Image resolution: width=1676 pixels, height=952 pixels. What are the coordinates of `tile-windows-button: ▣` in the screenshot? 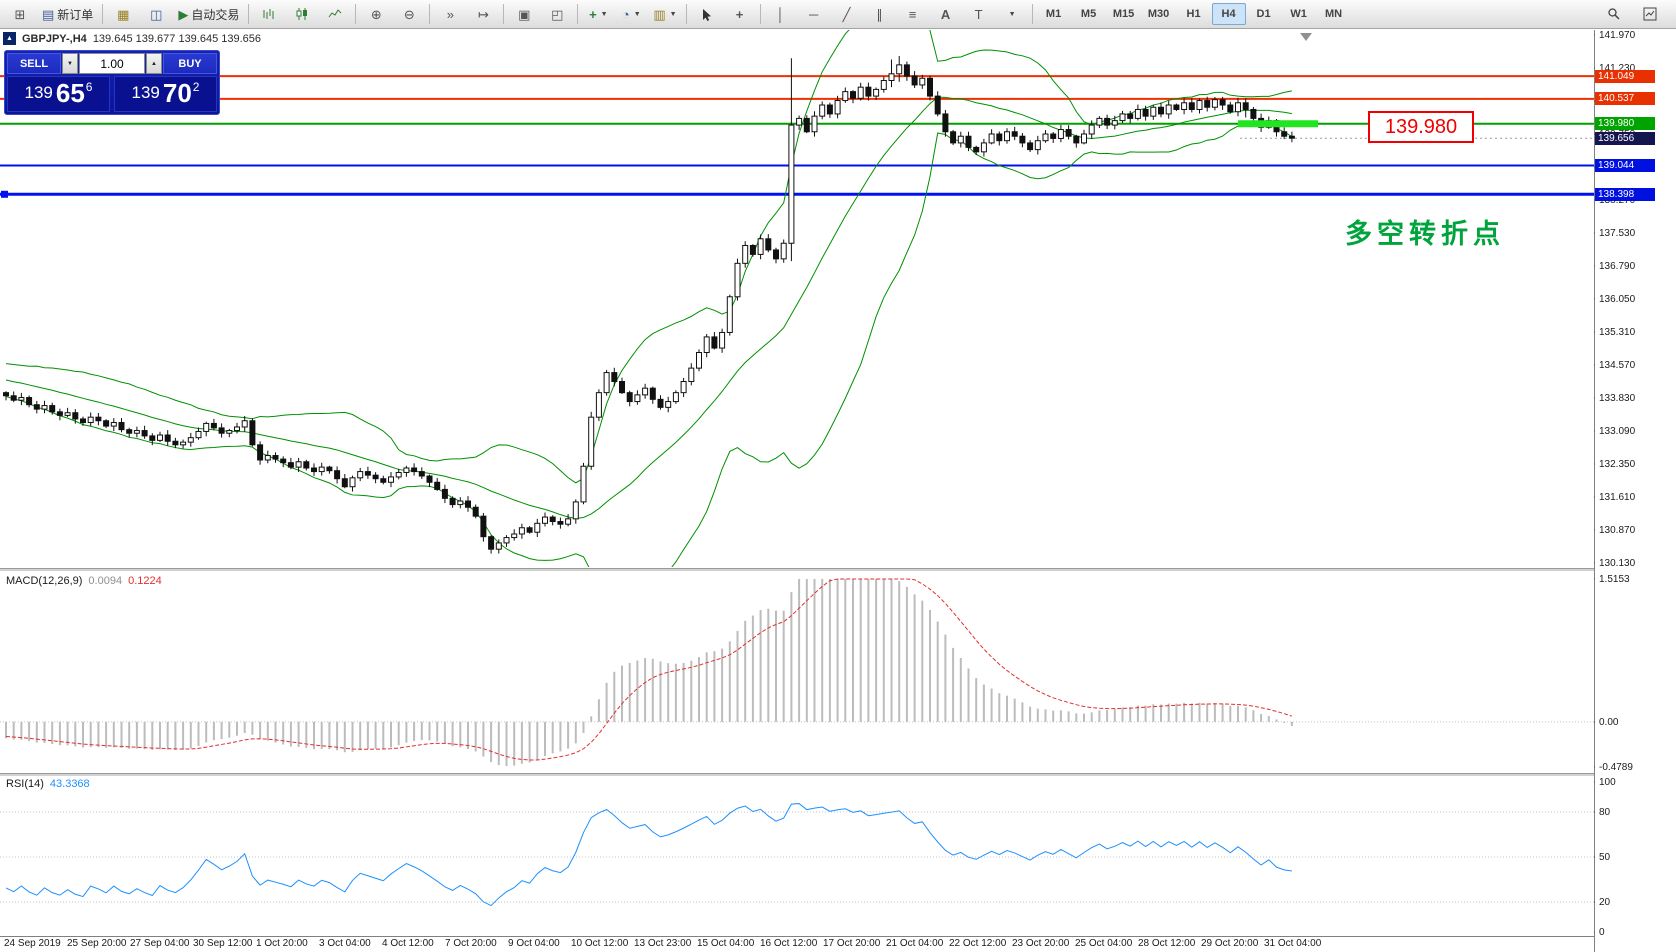 It's located at (524, 14).